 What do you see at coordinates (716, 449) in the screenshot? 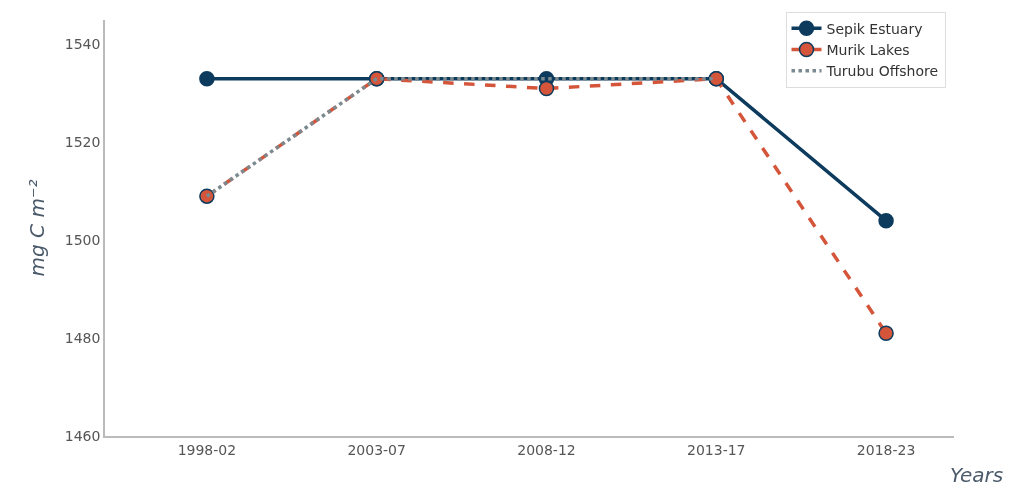
I see `x-tick-label: 2013-17` at bounding box center [716, 449].